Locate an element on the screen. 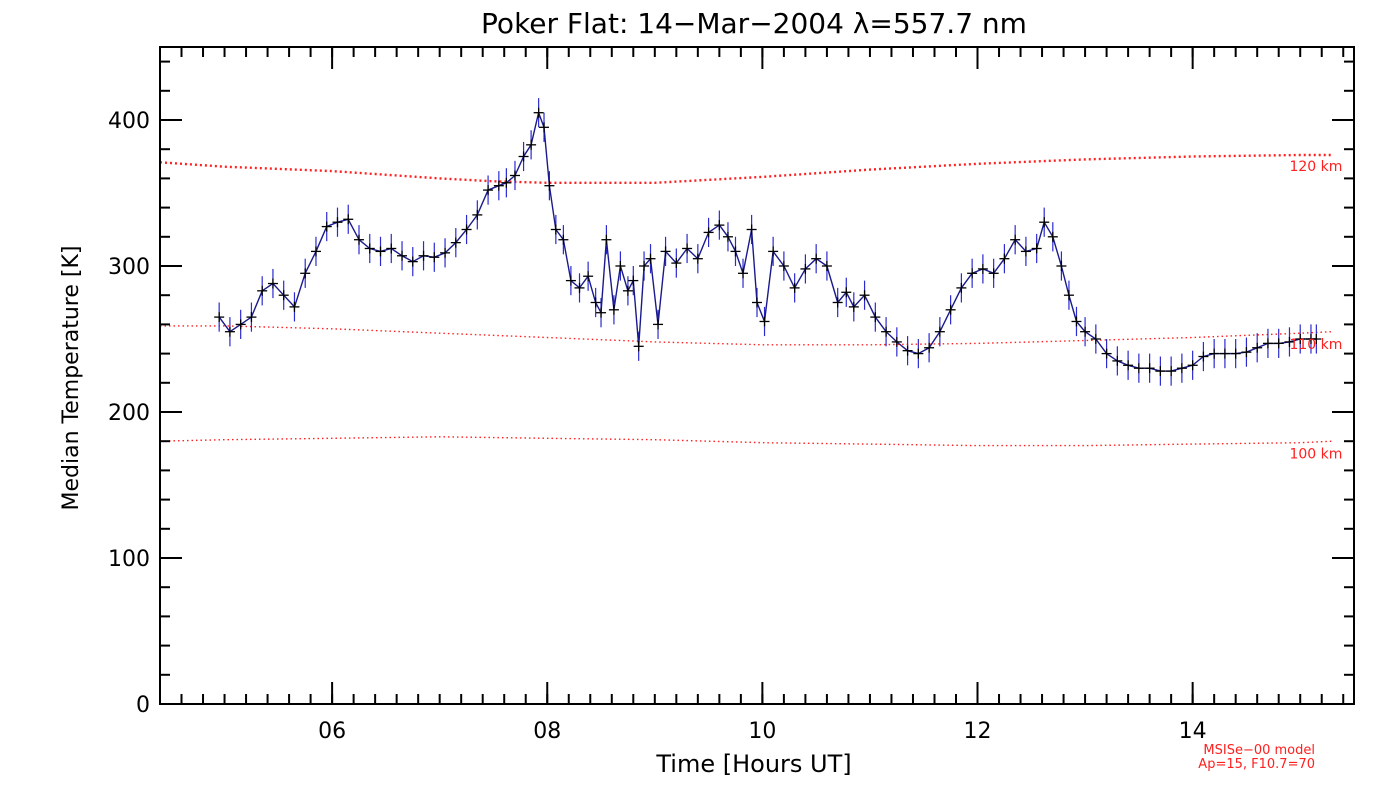 Image resolution: width=1400 pixels, height=800 pixels. model-annotations: 120 km 110 km 100 km is located at coordinates (1315, 311).